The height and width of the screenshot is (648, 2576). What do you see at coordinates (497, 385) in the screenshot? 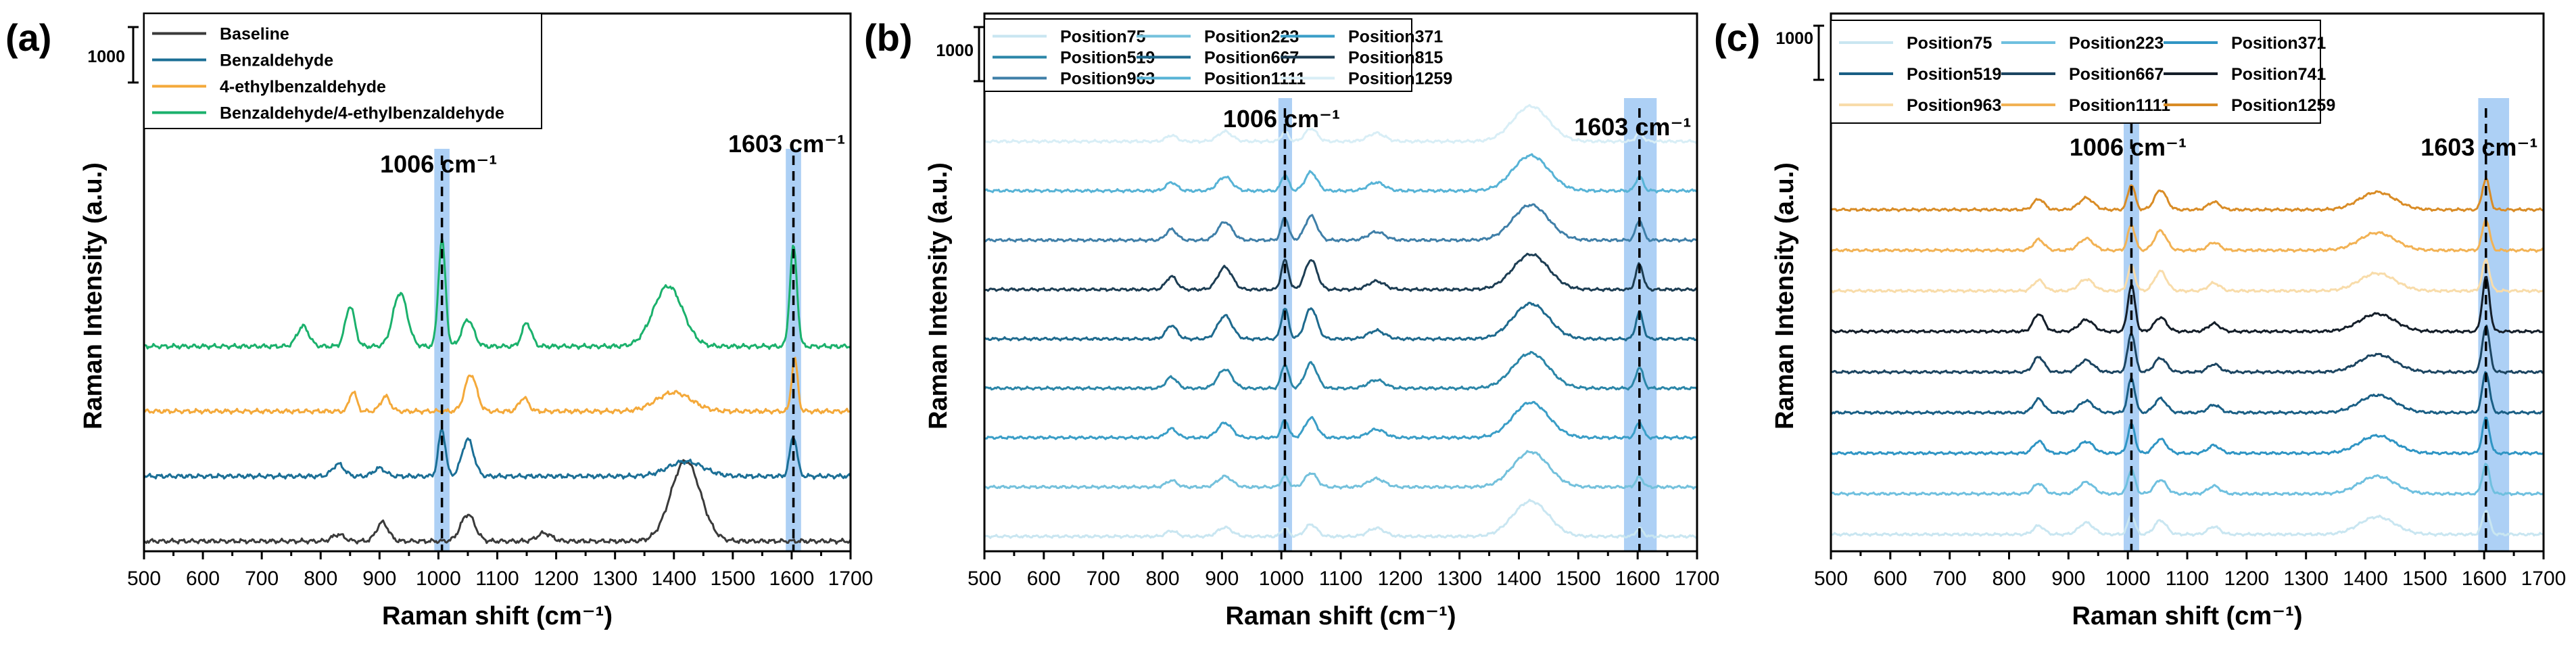
I see `series-line-4-ethylbenzaldehyde` at bounding box center [497, 385].